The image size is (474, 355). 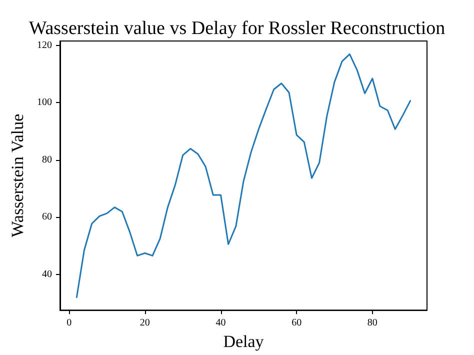 What do you see at coordinates (47, 217) in the screenshot?
I see `y-tick-label: 60` at bounding box center [47, 217].